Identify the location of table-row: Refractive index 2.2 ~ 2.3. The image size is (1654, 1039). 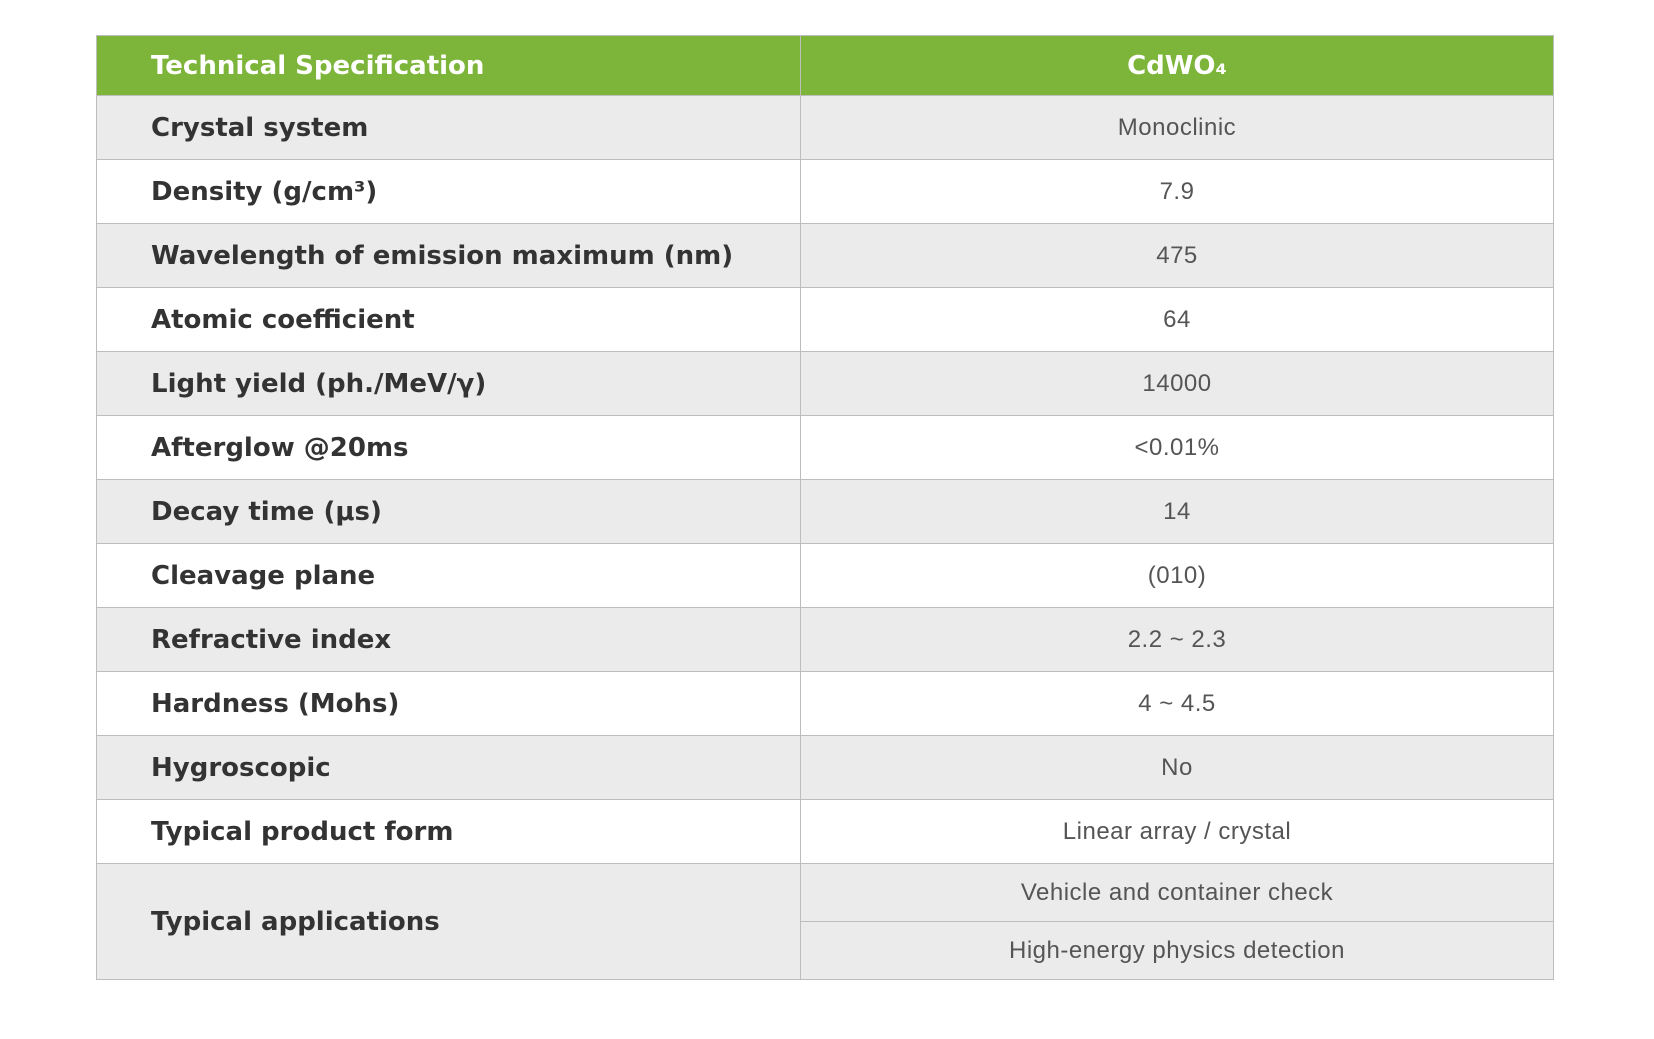
(825, 639).